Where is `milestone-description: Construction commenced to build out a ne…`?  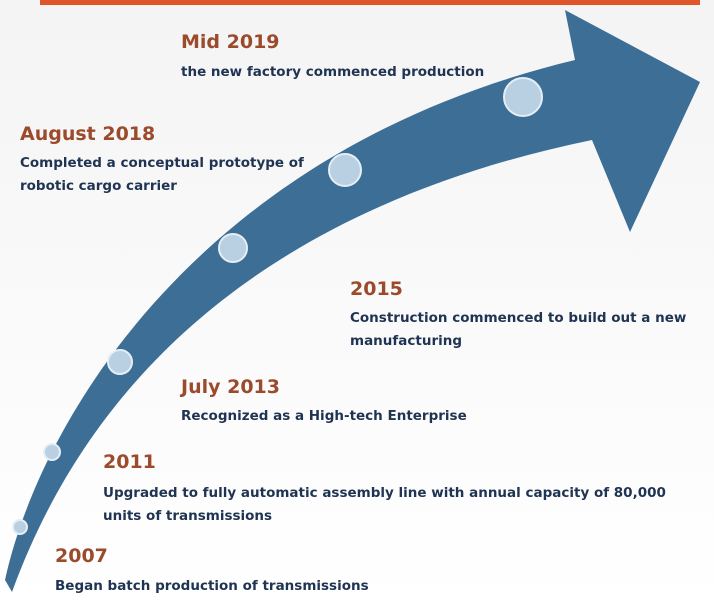
milestone-description: Construction commenced to build out a ne… is located at coordinates (518, 318).